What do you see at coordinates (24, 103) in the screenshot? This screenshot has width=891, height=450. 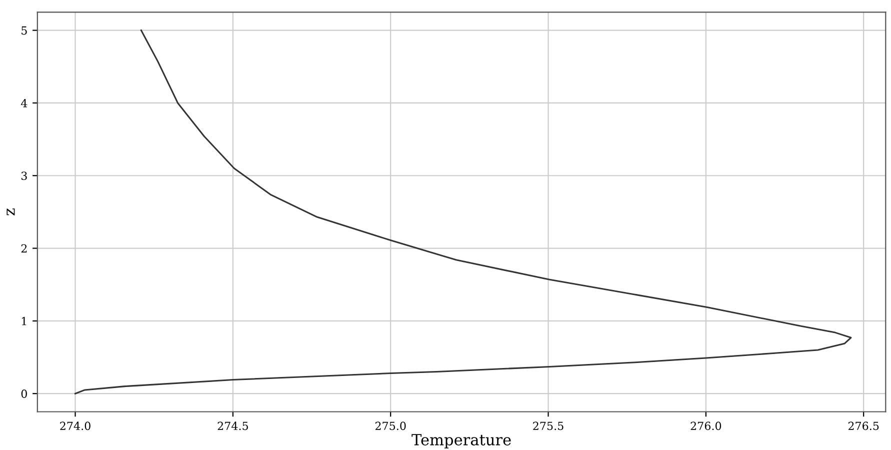 I see `y-tick-label: 4` at bounding box center [24, 103].